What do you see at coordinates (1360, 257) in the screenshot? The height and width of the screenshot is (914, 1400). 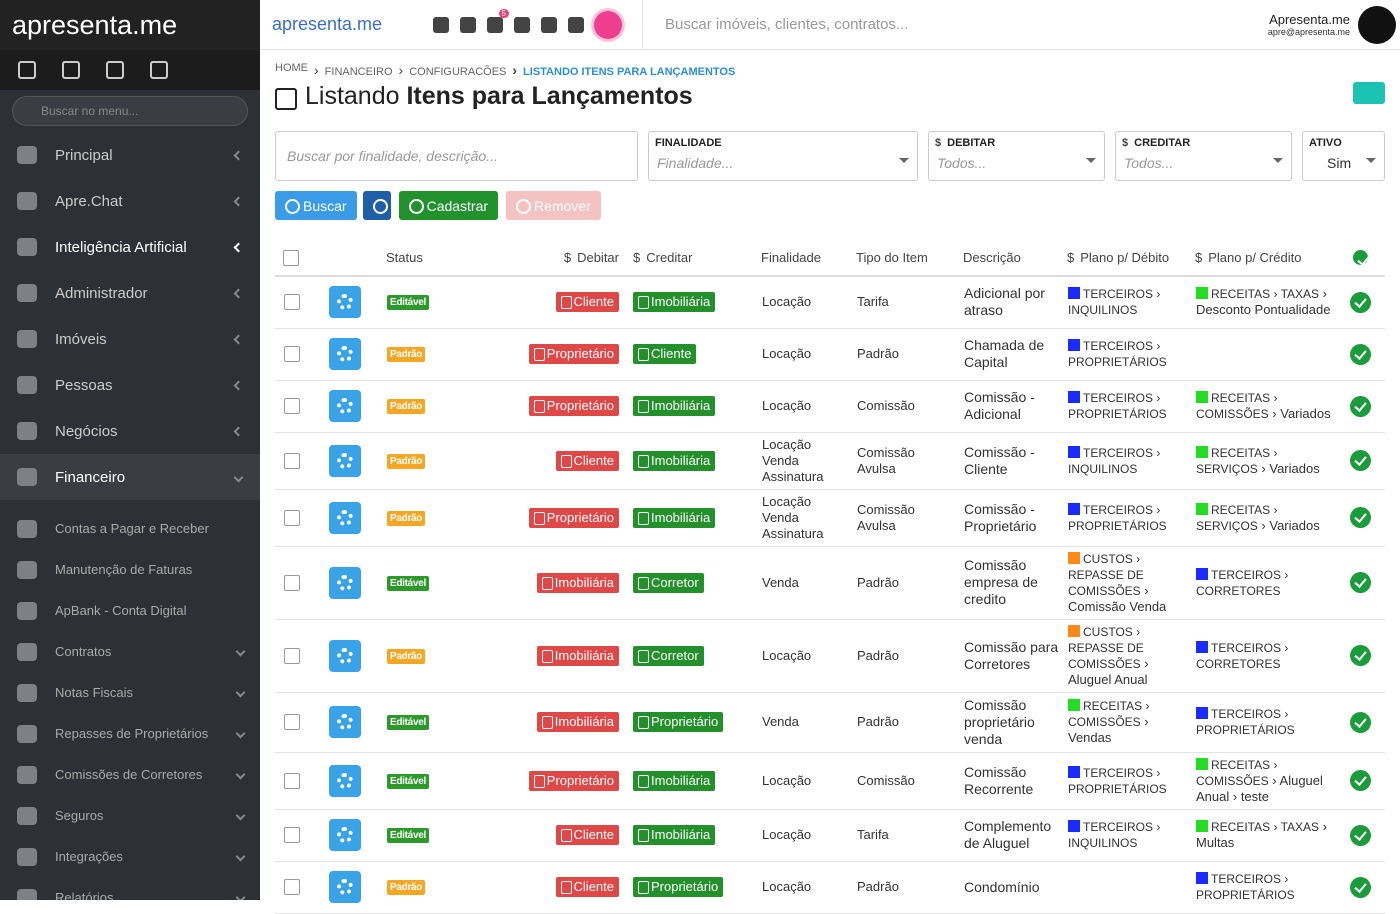 I see `active-header` at bounding box center [1360, 257].